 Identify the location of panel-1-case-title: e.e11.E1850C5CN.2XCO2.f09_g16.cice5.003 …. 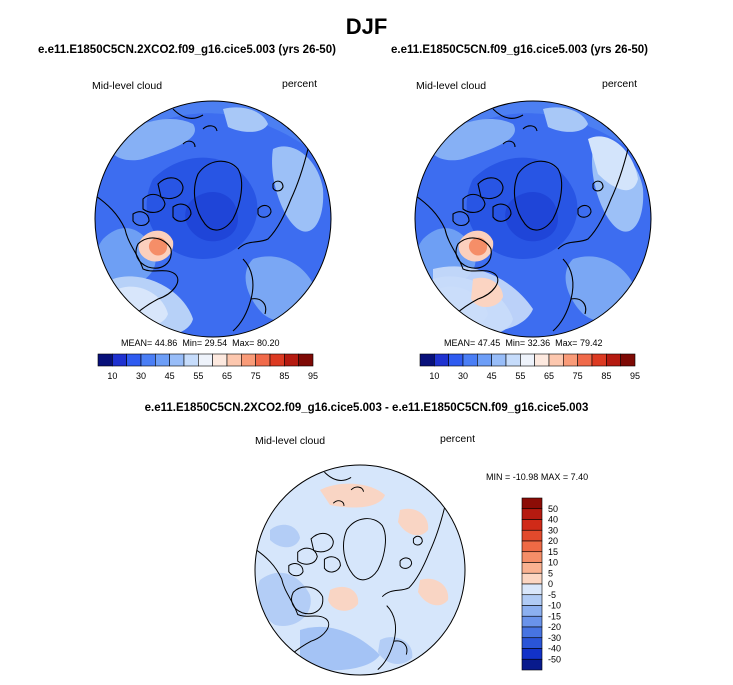
(187, 50).